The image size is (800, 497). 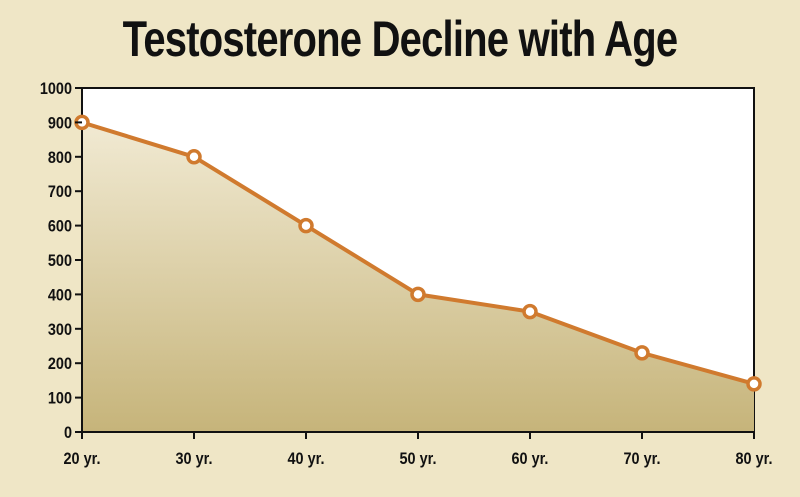 What do you see at coordinates (754, 459) in the screenshot?
I see `x-tick-label: 80 yr.` at bounding box center [754, 459].